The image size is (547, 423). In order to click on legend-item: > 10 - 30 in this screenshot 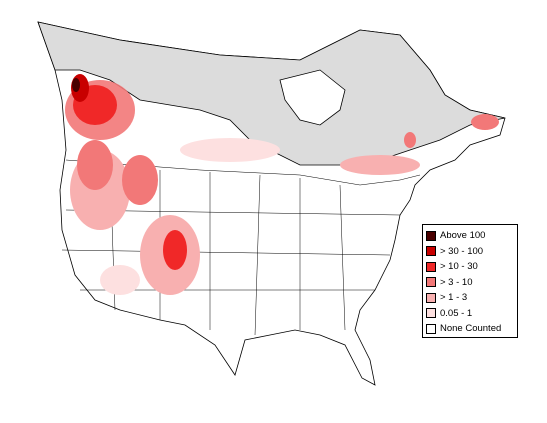, I will do `click(470, 267)`.